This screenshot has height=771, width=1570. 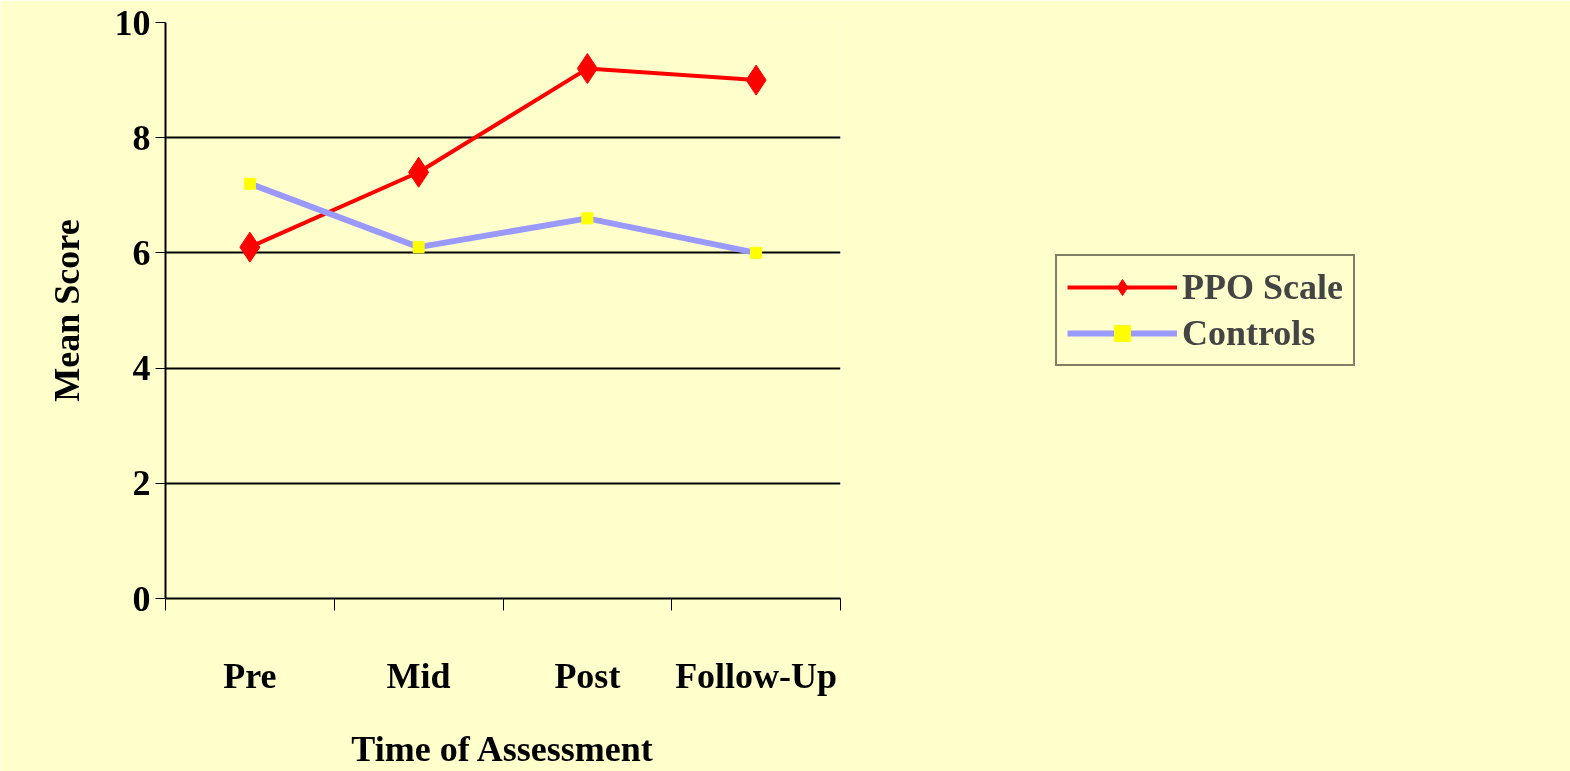 What do you see at coordinates (66, 310) in the screenshot?
I see `y-axis-title: Mean Score` at bounding box center [66, 310].